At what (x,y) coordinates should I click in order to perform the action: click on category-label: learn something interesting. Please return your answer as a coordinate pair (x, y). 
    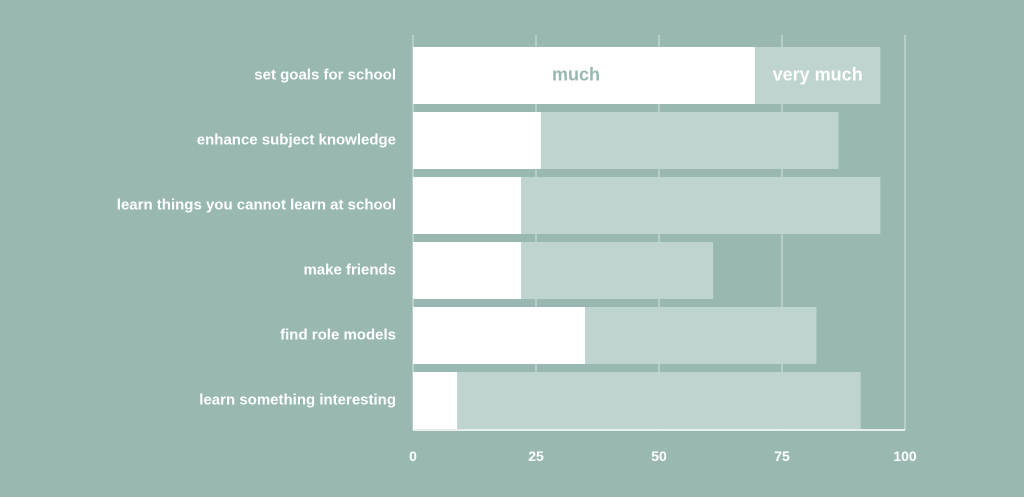
    Looking at the image, I should click on (297, 399).